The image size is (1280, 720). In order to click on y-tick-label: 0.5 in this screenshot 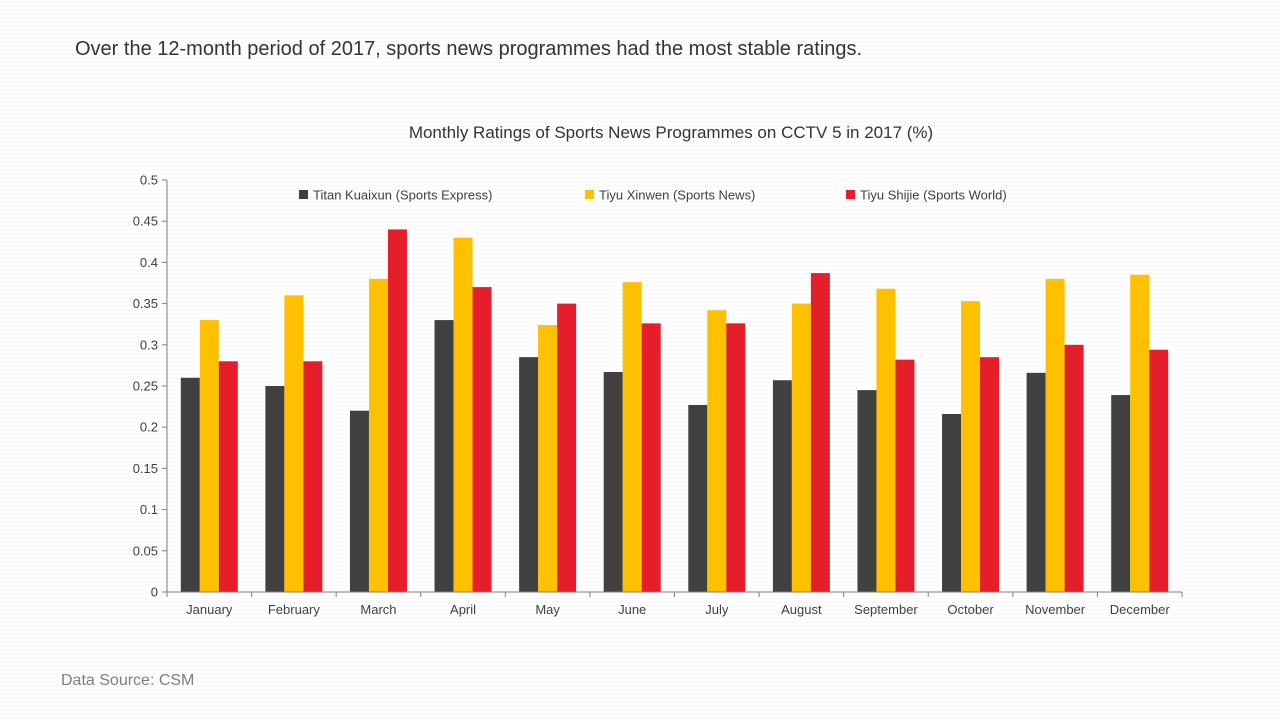, I will do `click(149, 180)`.